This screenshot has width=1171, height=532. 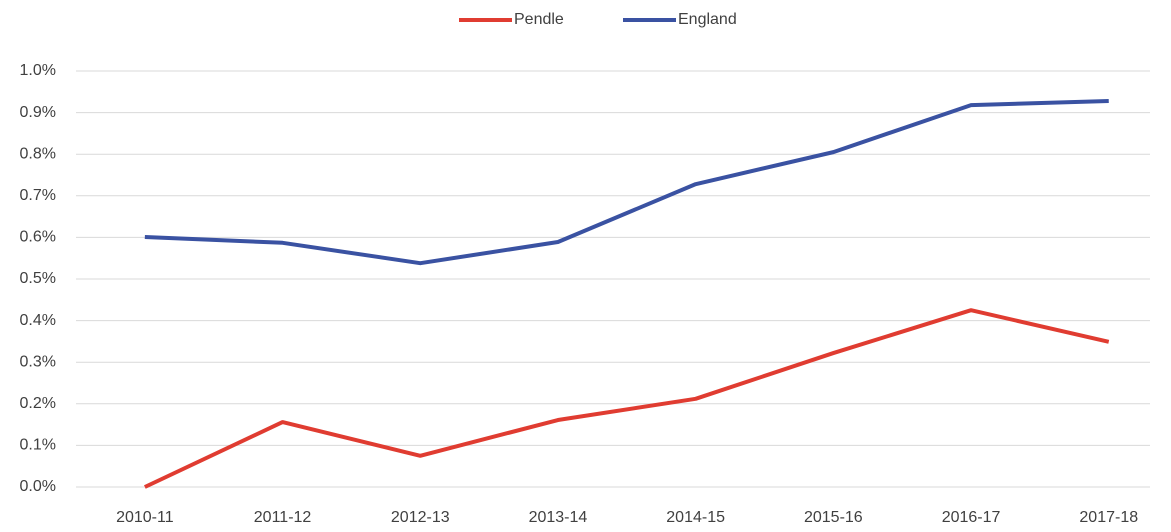 What do you see at coordinates (38, 195) in the screenshot?
I see `y-tick-label: 0.7%` at bounding box center [38, 195].